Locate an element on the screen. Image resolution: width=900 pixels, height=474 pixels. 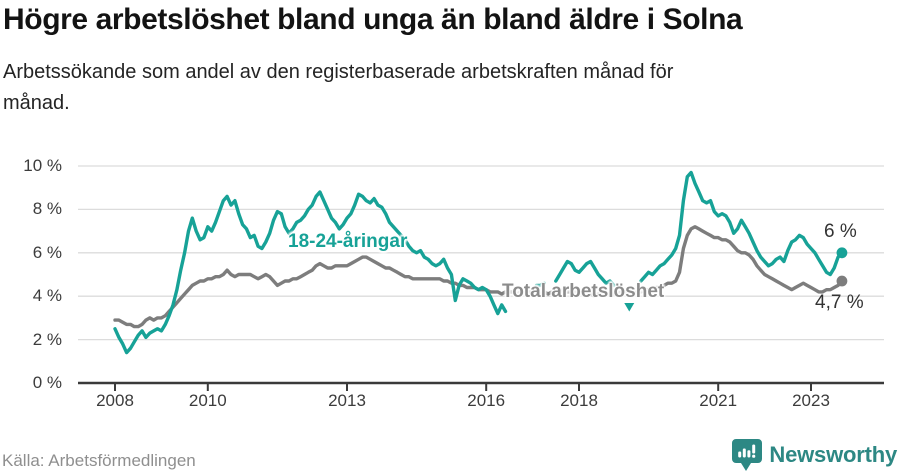
y-tick-label: 8 % is located at coordinates (47, 209).